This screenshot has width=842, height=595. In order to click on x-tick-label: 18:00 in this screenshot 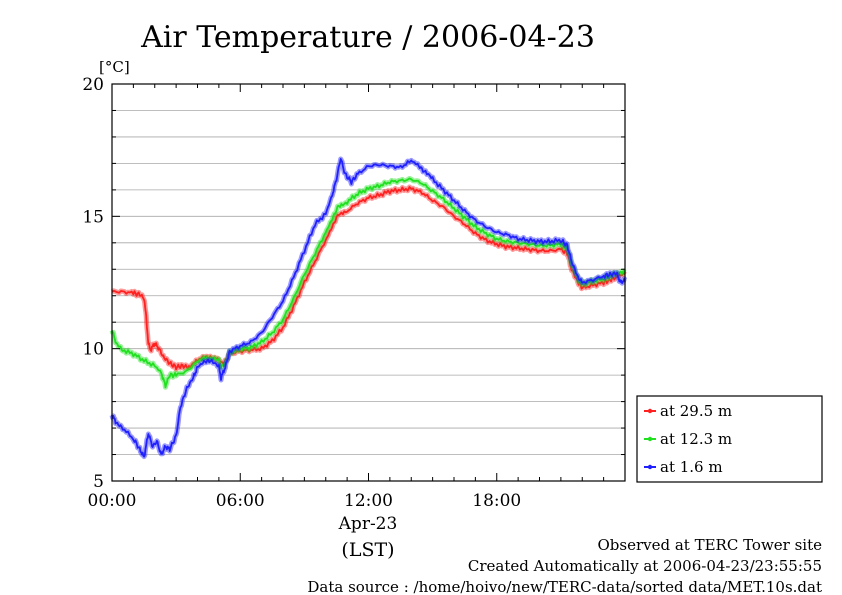, I will do `click(496, 501)`.